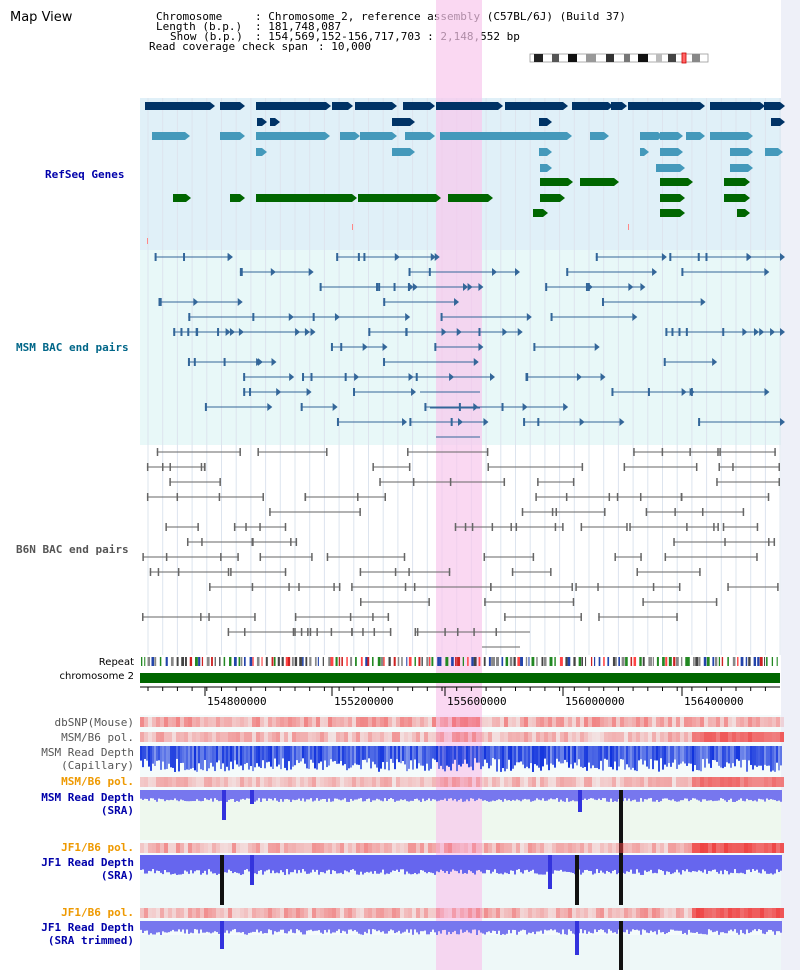  I want to click on highlighted-region, so click(459, 485).